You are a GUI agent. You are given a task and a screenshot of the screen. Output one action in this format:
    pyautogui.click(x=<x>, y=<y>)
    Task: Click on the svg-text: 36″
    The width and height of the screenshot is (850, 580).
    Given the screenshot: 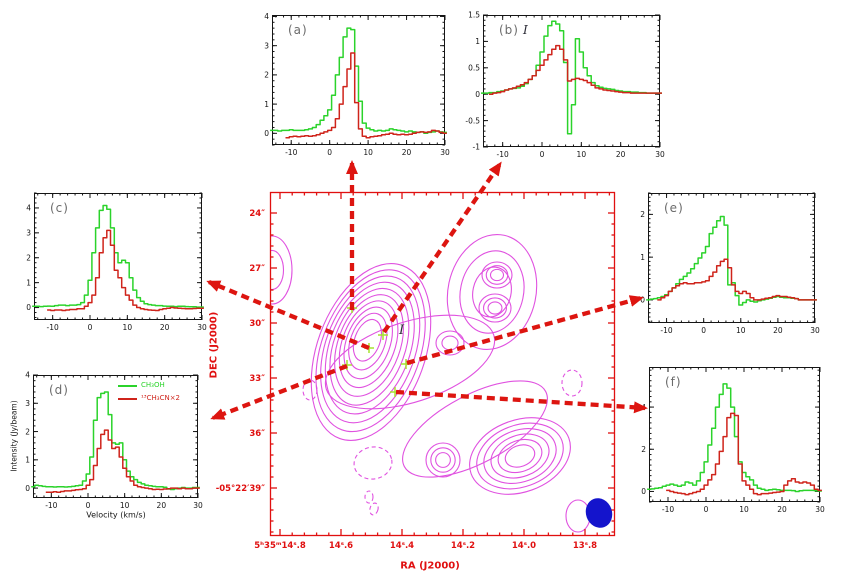 What is the action you would take?
    pyautogui.click(x=257, y=434)
    